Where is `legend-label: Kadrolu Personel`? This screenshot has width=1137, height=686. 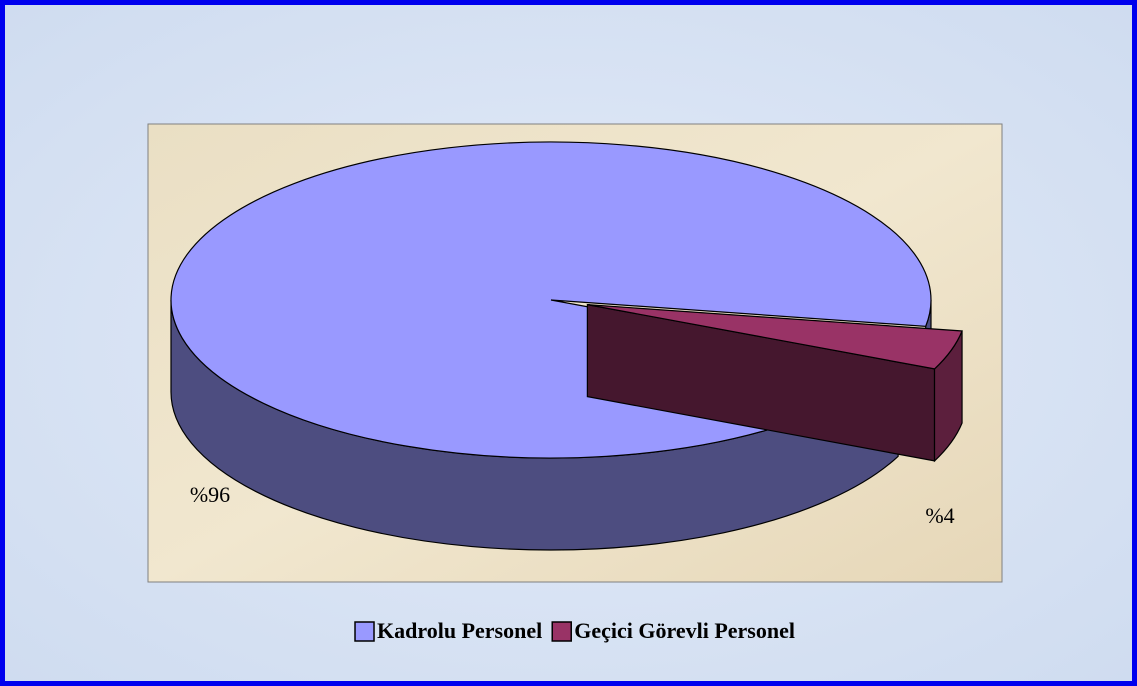
legend-label: Kadrolu Personel is located at coordinates (459, 630).